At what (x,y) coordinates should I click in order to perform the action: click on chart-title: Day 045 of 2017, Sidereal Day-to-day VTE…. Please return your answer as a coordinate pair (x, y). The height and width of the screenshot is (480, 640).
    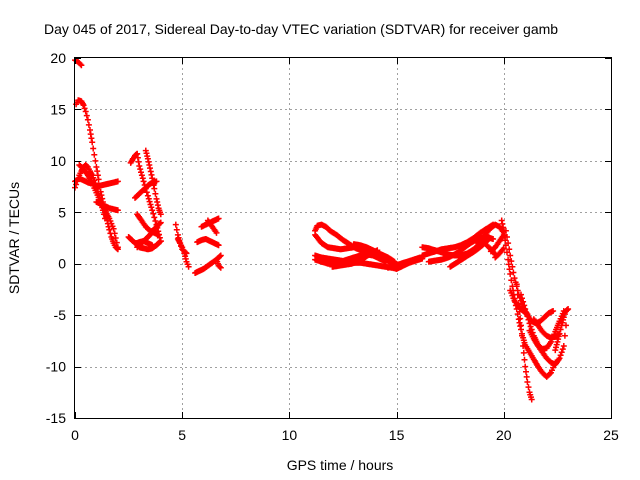
    Looking at the image, I should click on (301, 29).